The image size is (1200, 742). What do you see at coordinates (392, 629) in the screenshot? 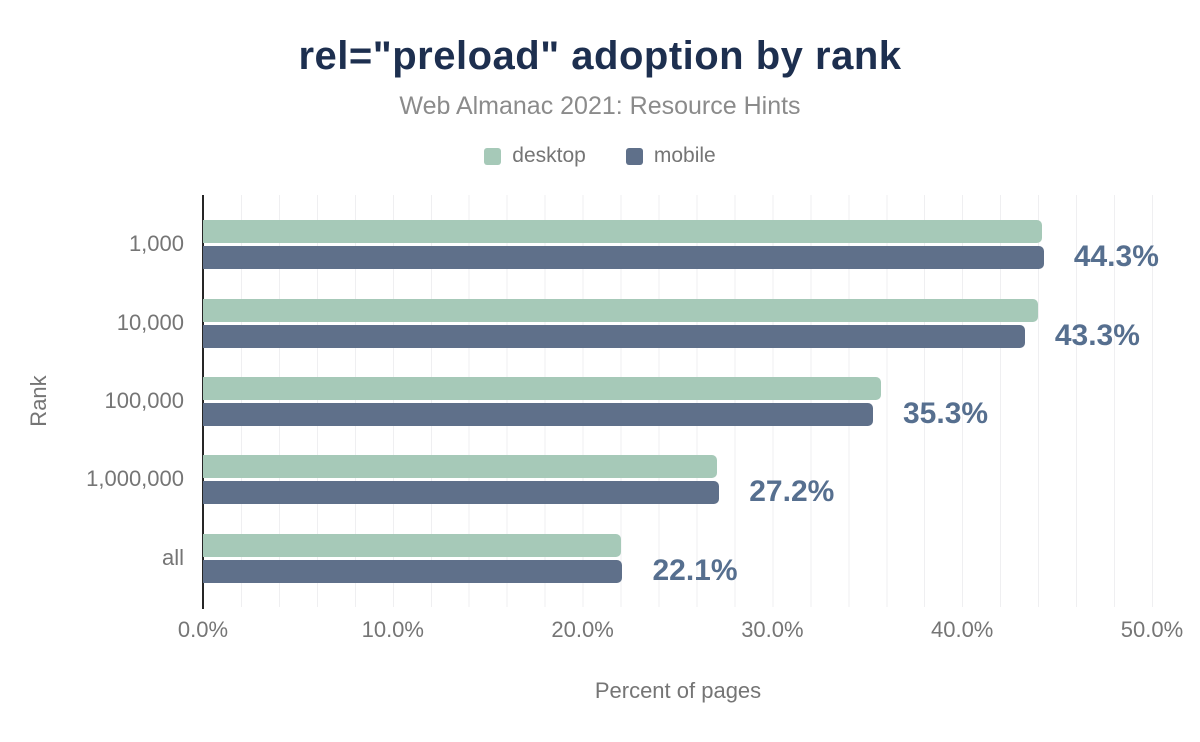
I see `x-axis-tick-label: 10.0%` at bounding box center [392, 629].